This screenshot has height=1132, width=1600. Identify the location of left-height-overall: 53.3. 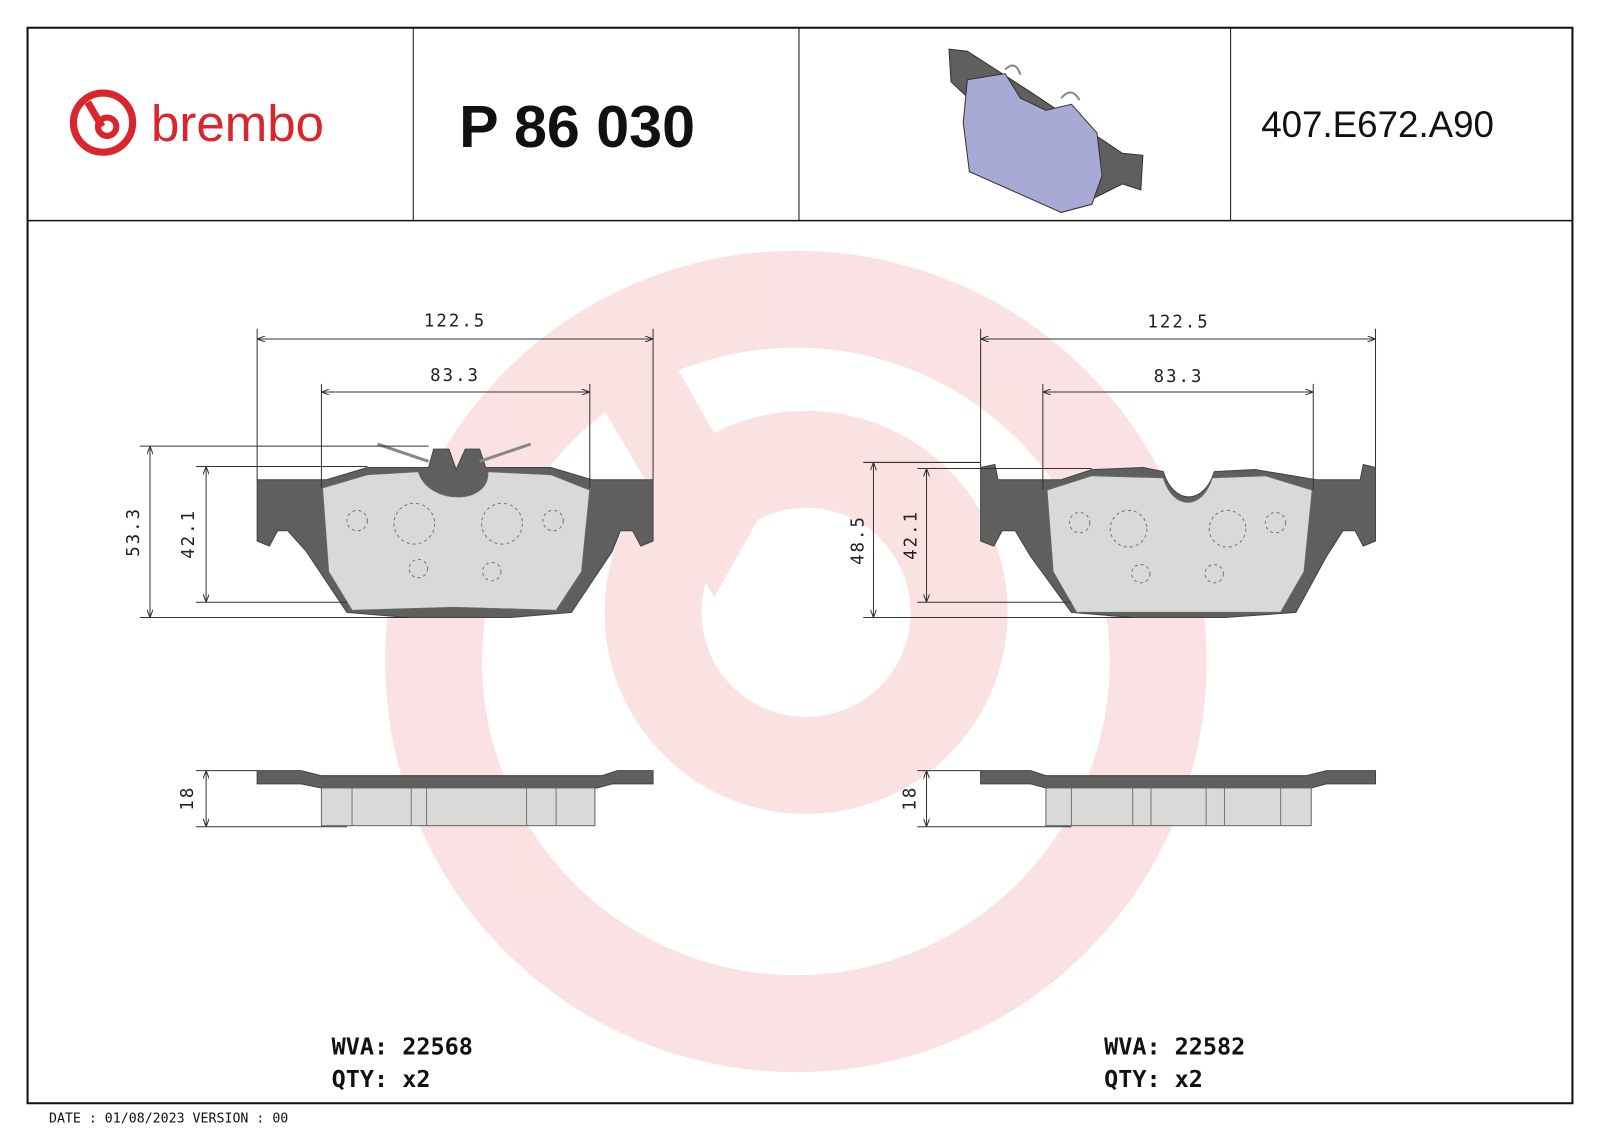
(134, 532).